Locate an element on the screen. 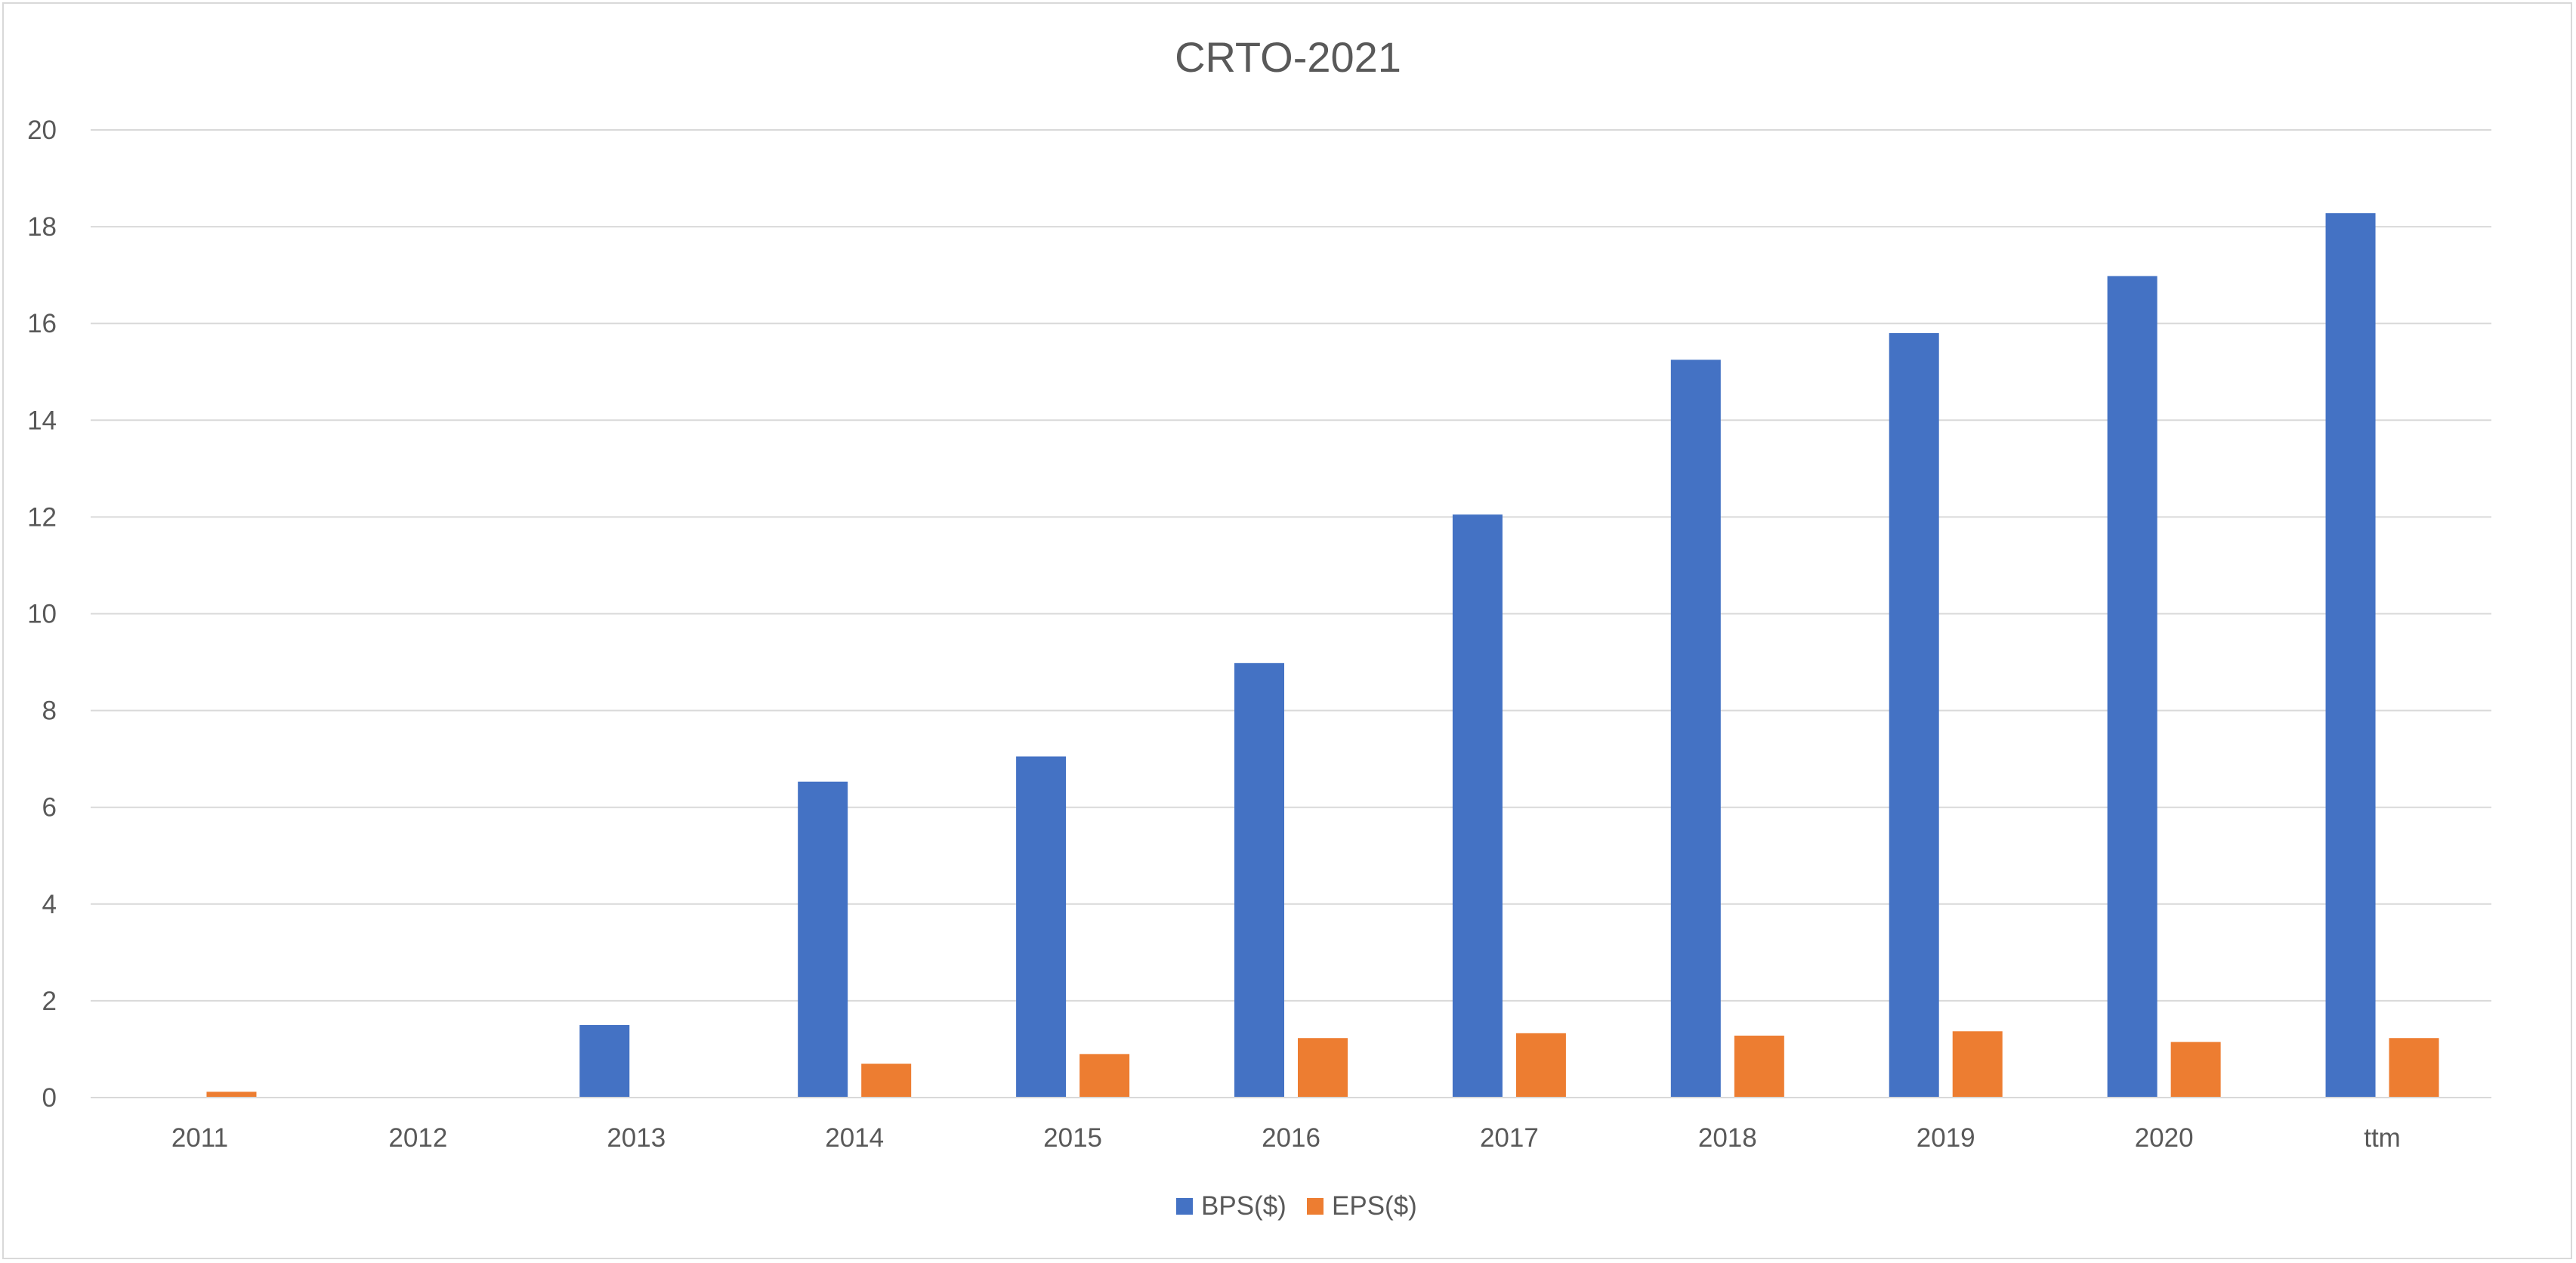 The image size is (2576, 1263). y-tick-label: 2 is located at coordinates (49, 1001).